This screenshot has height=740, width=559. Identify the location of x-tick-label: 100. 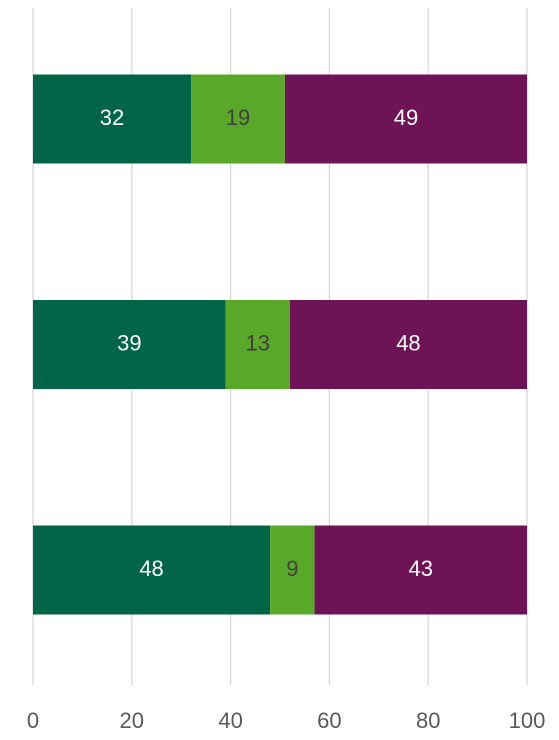
(527, 720).